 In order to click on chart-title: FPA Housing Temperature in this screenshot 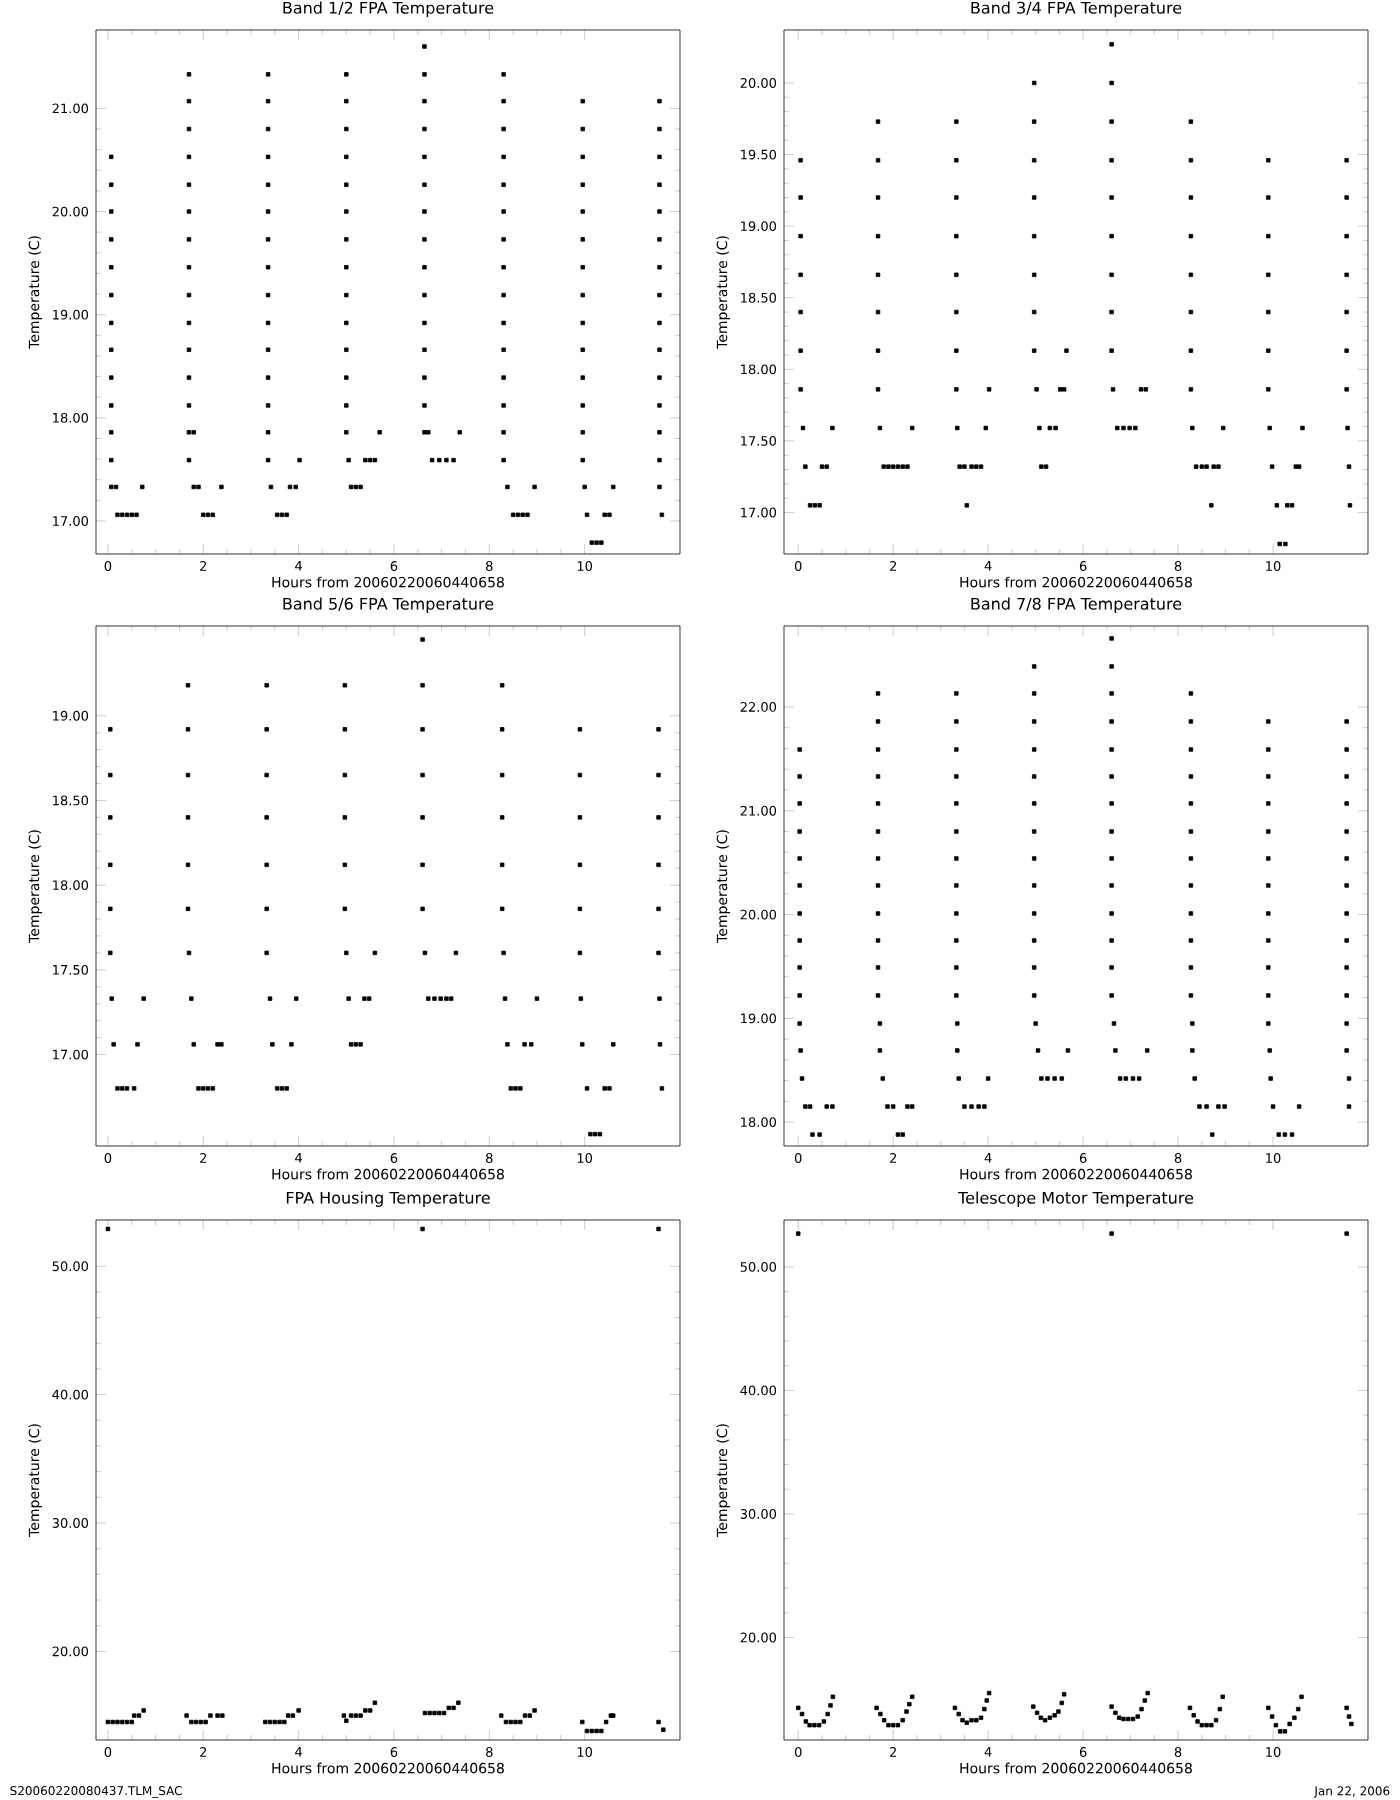, I will do `click(388, 1199)`.